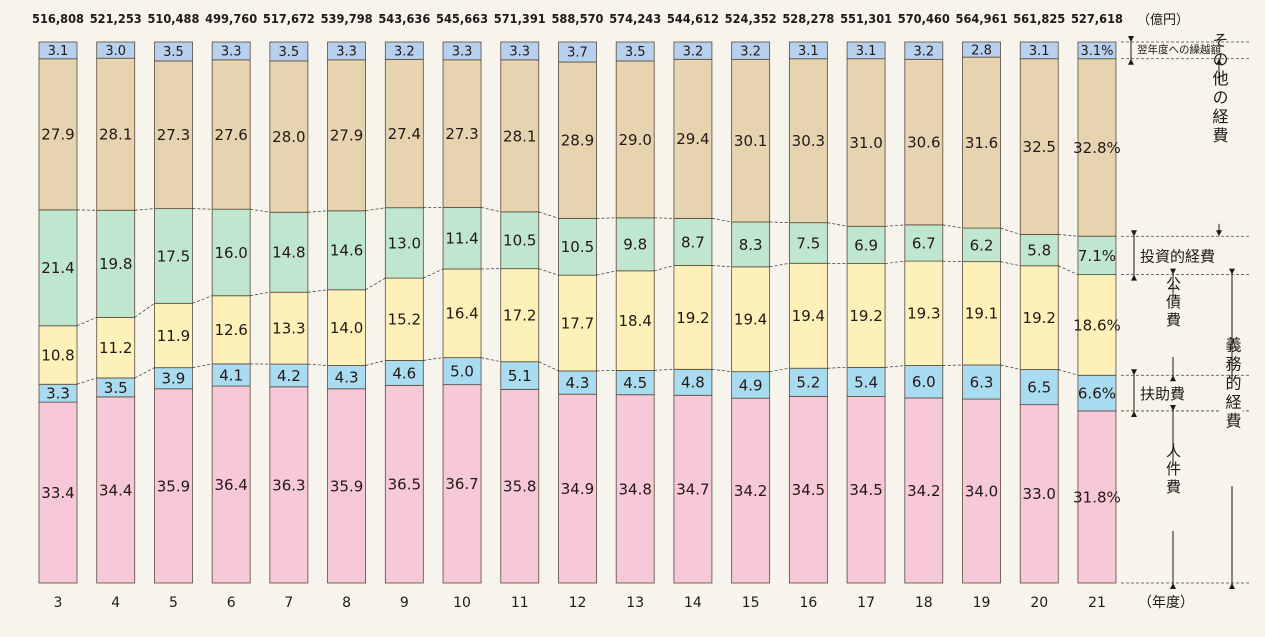 This screenshot has height=637, width=1265. Describe the element at coordinates (808, 18) in the screenshot. I see `bar-total-label: 528,278` at that location.